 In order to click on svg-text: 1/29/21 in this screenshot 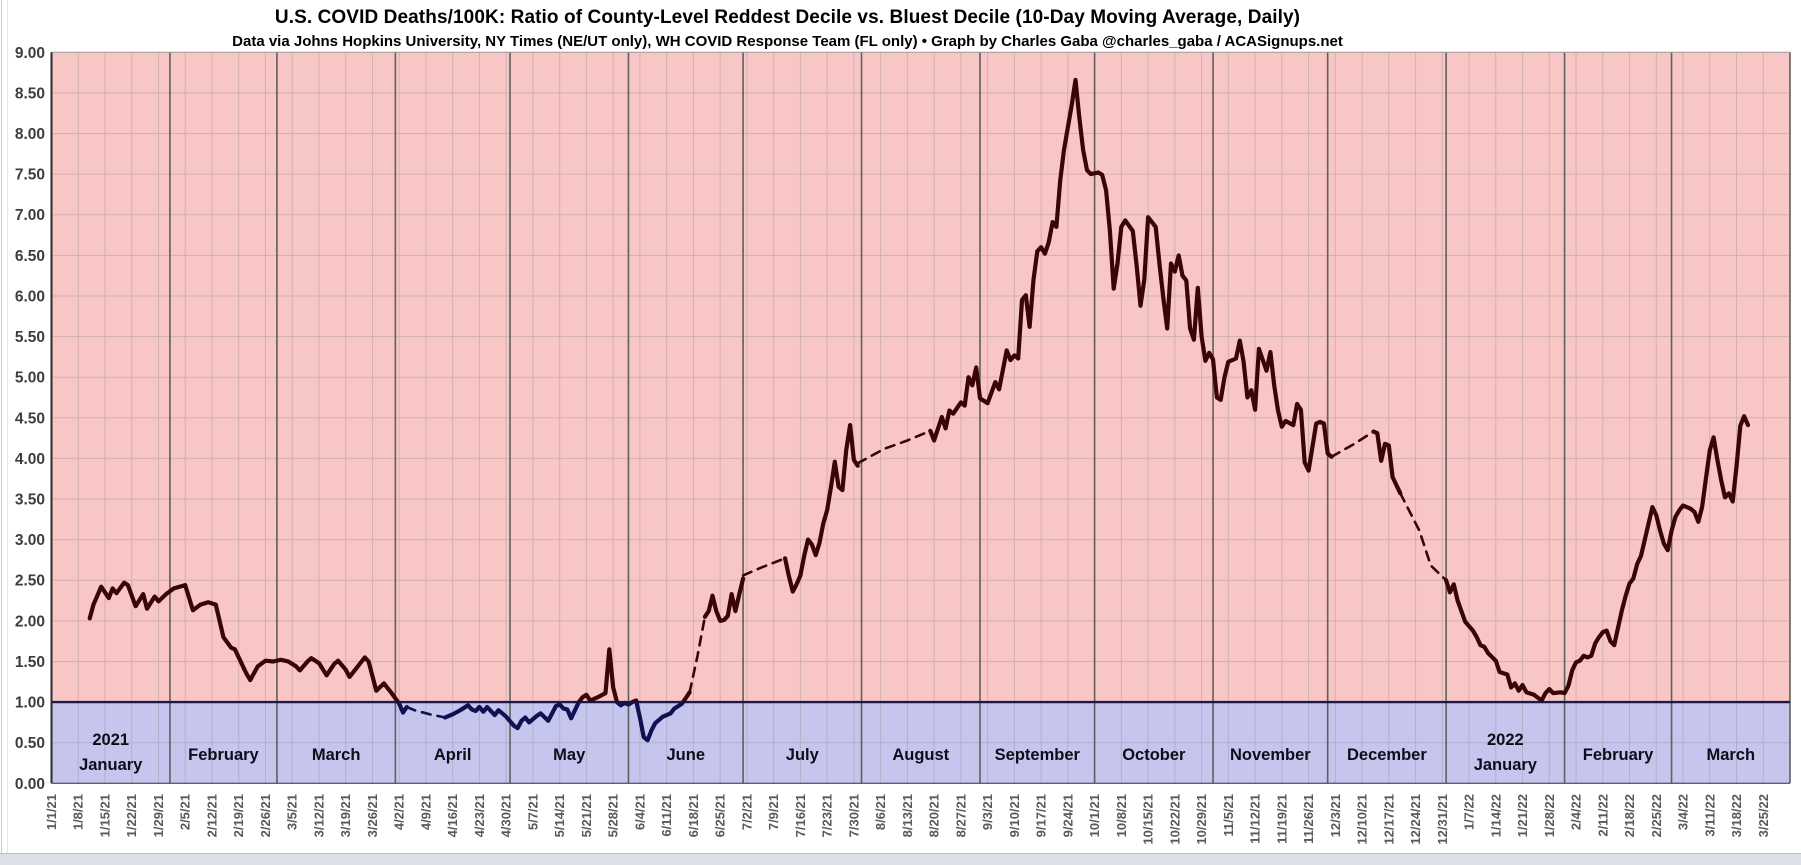, I will do `click(158, 815)`.